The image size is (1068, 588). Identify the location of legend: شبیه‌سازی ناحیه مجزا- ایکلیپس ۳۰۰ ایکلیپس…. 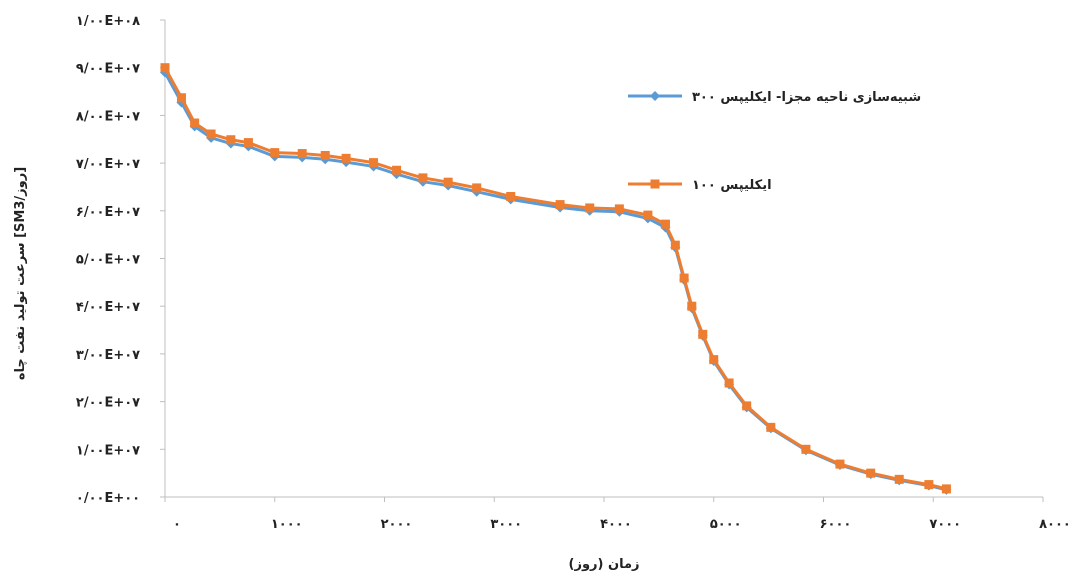
(774, 141).